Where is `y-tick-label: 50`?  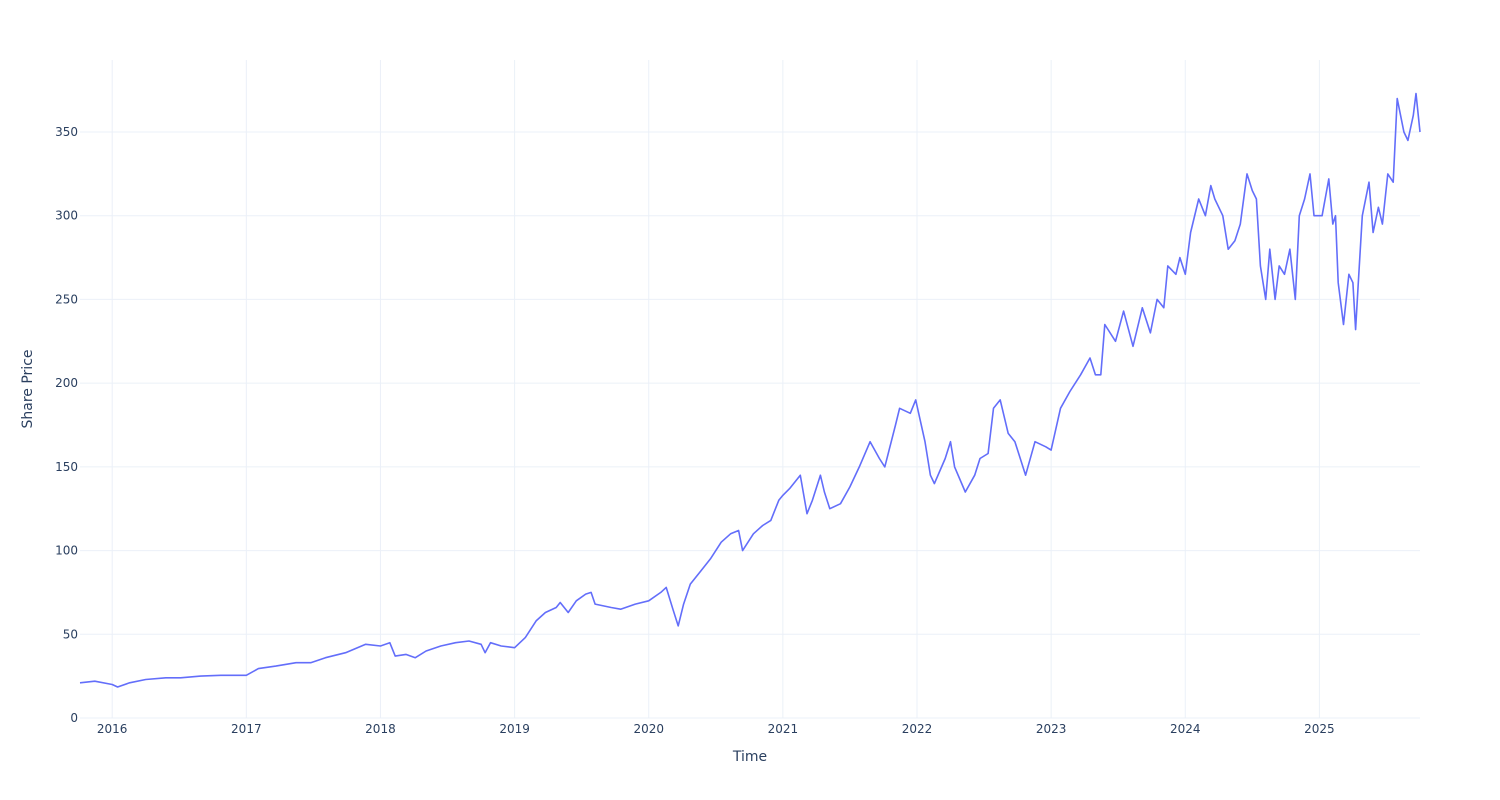 y-tick-label: 50 is located at coordinates (70, 634).